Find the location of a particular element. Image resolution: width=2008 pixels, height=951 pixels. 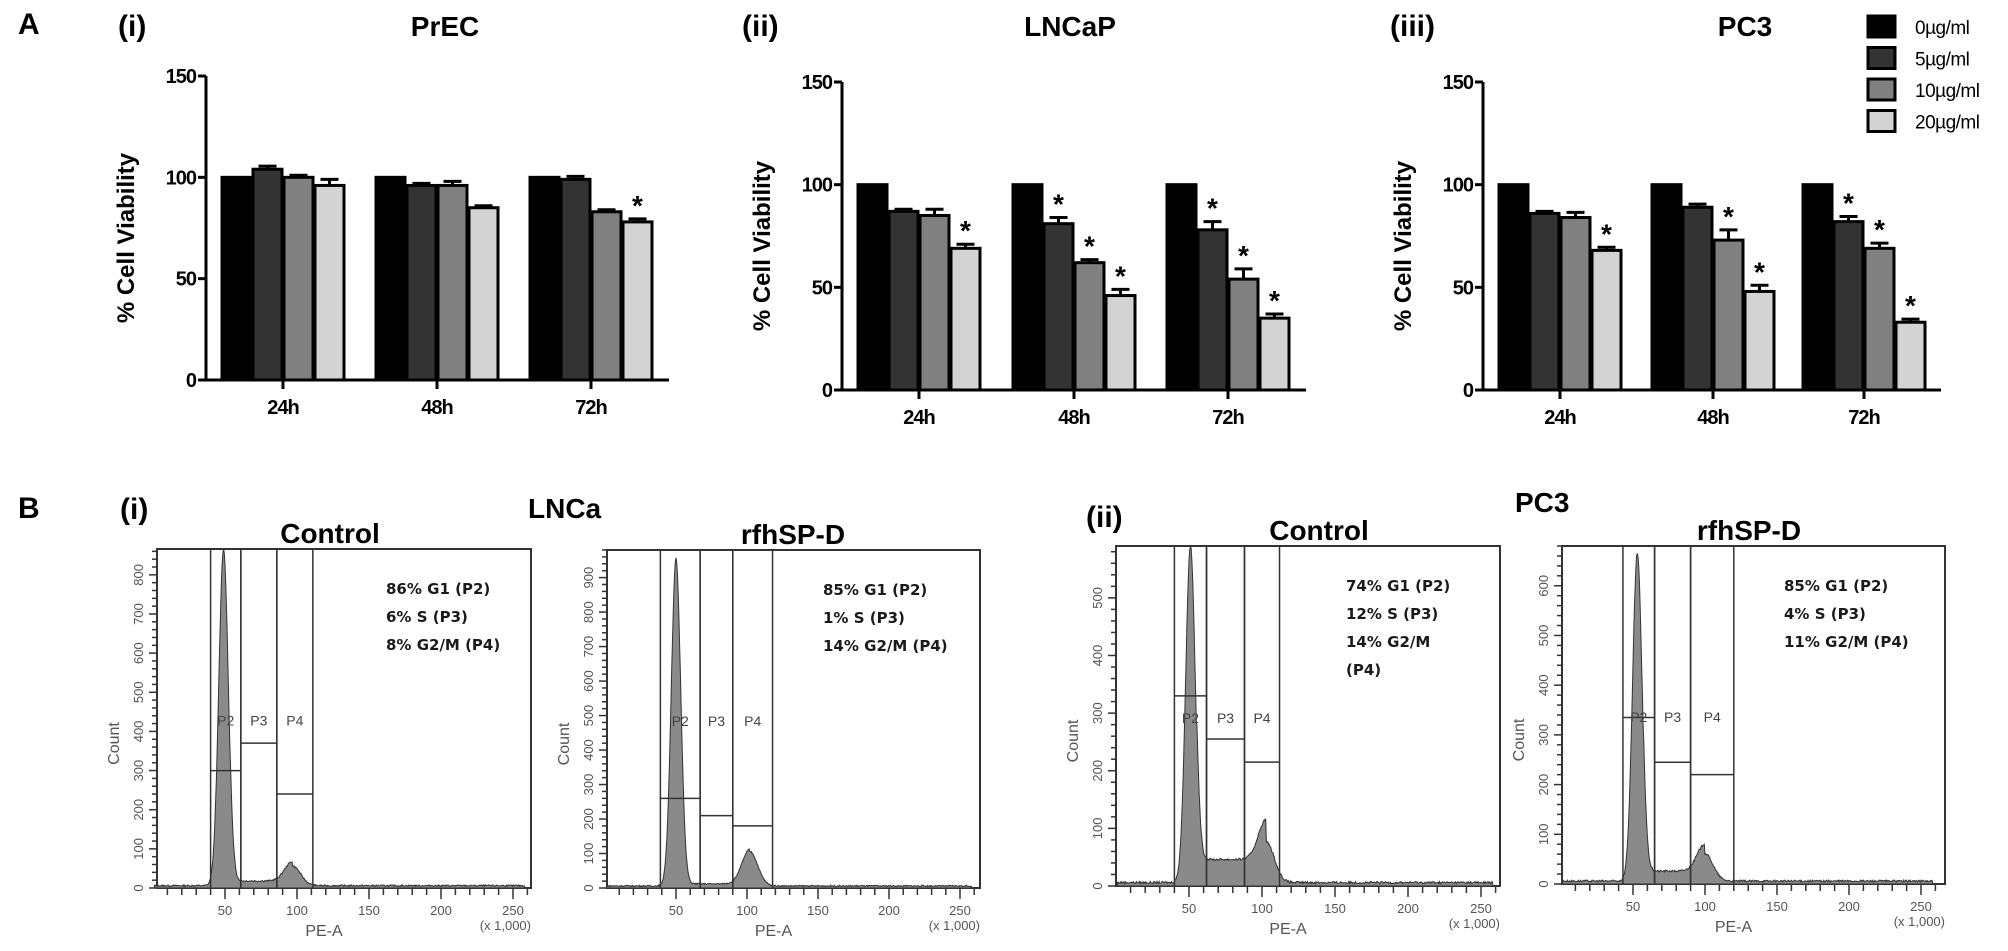

histogram-curve is located at coordinates (788, 723).